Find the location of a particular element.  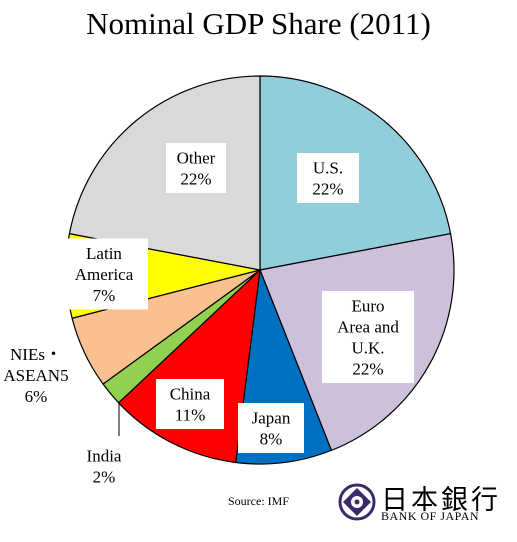

slice-label-7: Other 22% is located at coordinates (196, 169).